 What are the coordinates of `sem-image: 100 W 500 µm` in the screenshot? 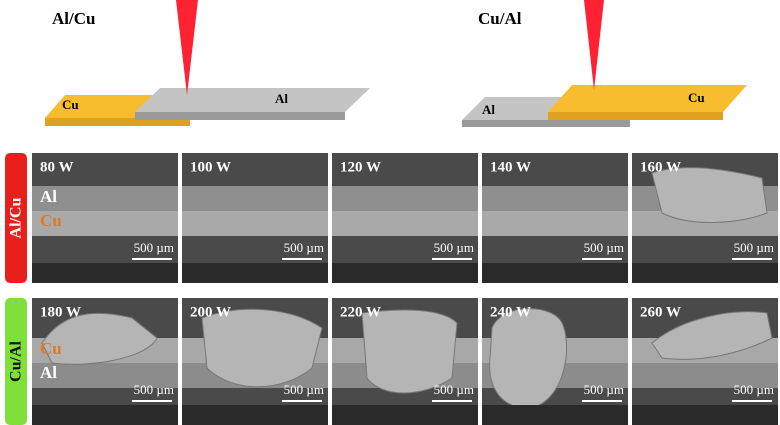 It's located at (255, 218).